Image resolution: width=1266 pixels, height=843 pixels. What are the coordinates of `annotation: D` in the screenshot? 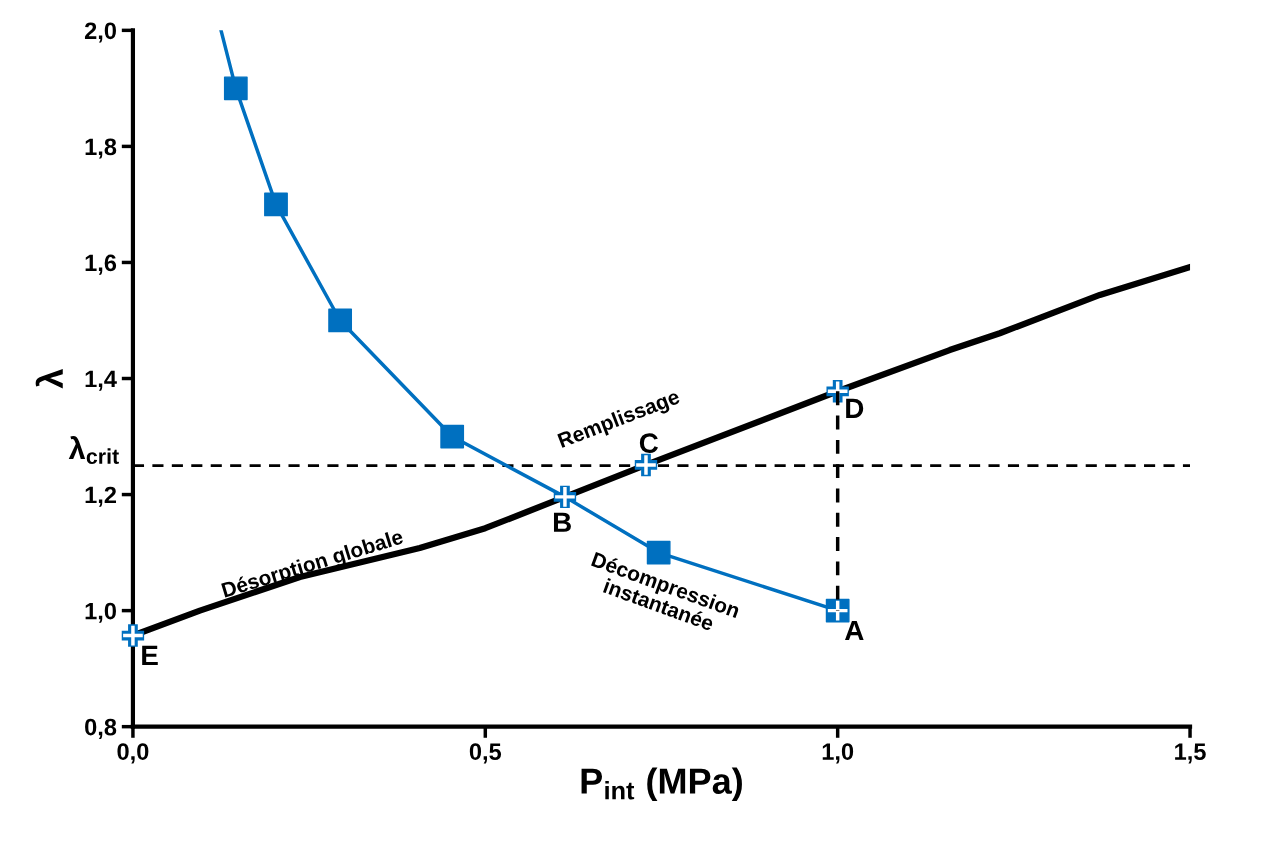 It's located at (855, 408).